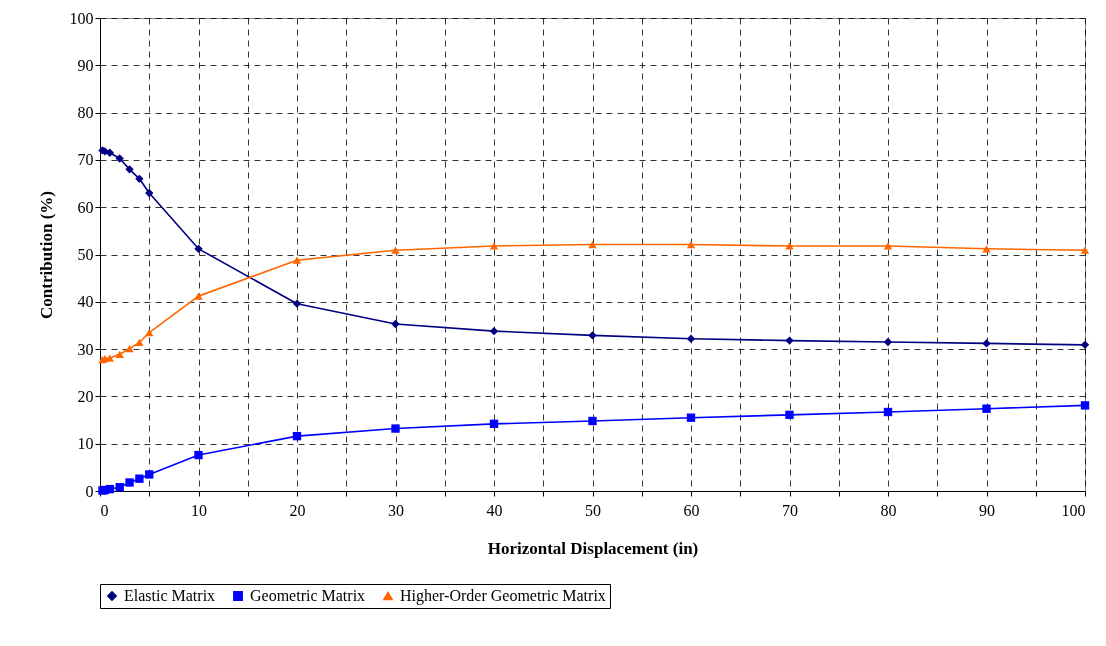  Describe the element at coordinates (494, 510) in the screenshot. I see `x-tick-label: 40` at that location.